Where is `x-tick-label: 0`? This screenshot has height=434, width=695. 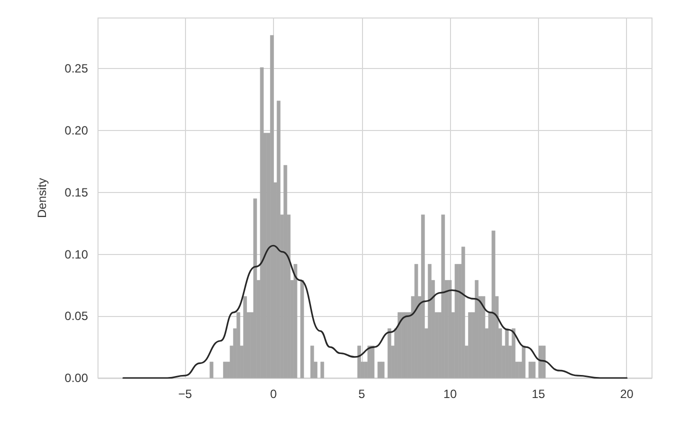 x-tick-label: 0 is located at coordinates (274, 394).